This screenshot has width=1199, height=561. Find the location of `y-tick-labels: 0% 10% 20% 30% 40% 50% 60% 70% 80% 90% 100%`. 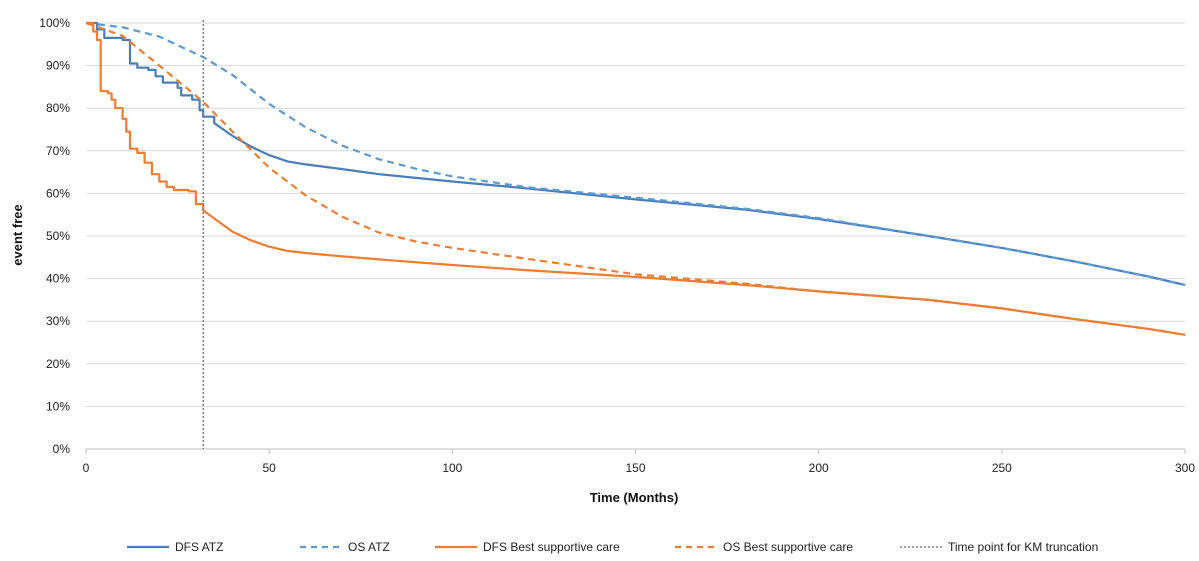

y-tick-labels: 0% 10% 20% 30% 40% 50% 60% 70% 80% 90% 100% is located at coordinates (54, 236).